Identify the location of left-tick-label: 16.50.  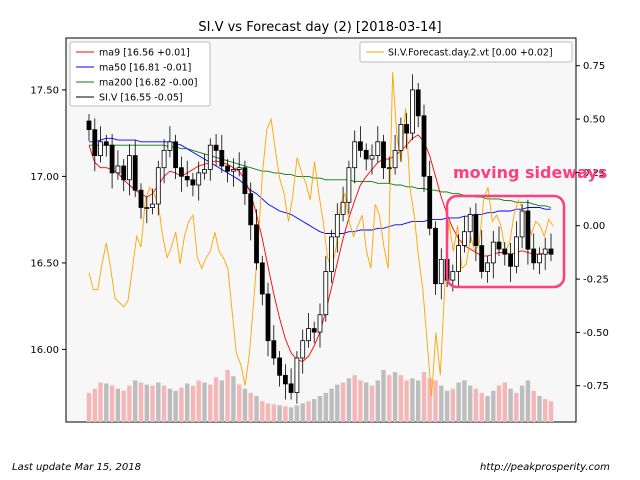
(44, 263).